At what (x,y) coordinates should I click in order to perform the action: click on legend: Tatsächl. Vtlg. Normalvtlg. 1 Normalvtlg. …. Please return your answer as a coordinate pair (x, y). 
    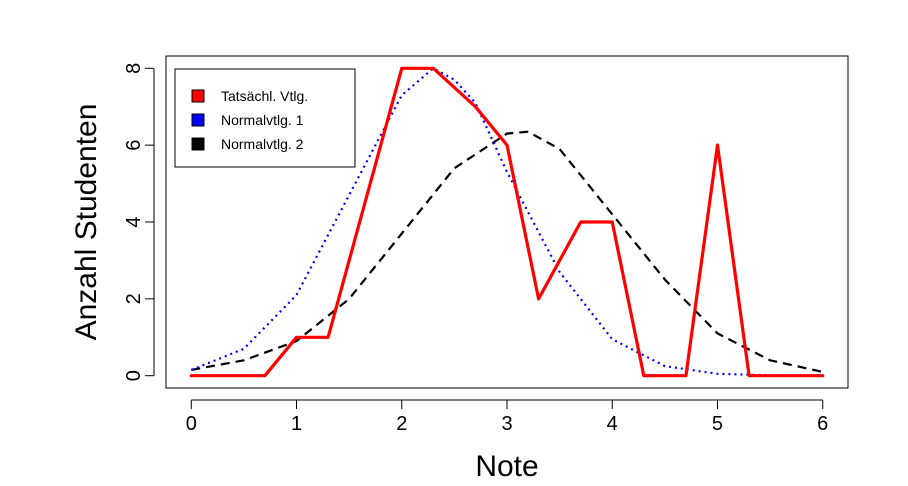
    Looking at the image, I should click on (265, 118).